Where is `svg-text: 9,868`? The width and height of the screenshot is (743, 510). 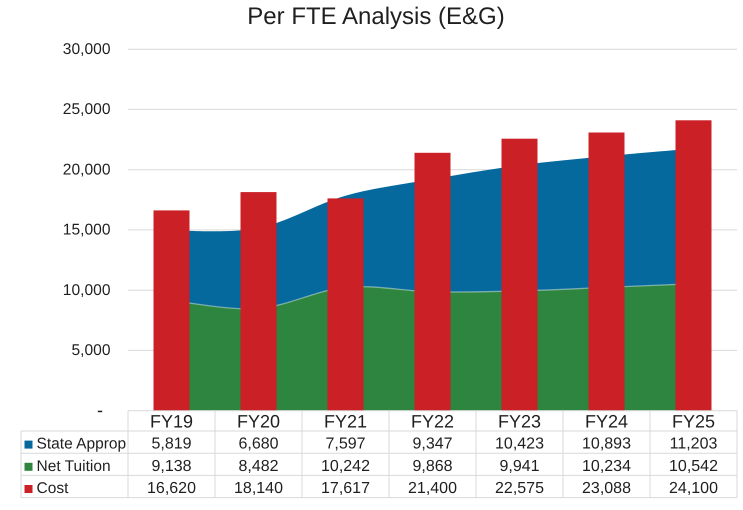
svg-text: 9,868 is located at coordinates (432, 466).